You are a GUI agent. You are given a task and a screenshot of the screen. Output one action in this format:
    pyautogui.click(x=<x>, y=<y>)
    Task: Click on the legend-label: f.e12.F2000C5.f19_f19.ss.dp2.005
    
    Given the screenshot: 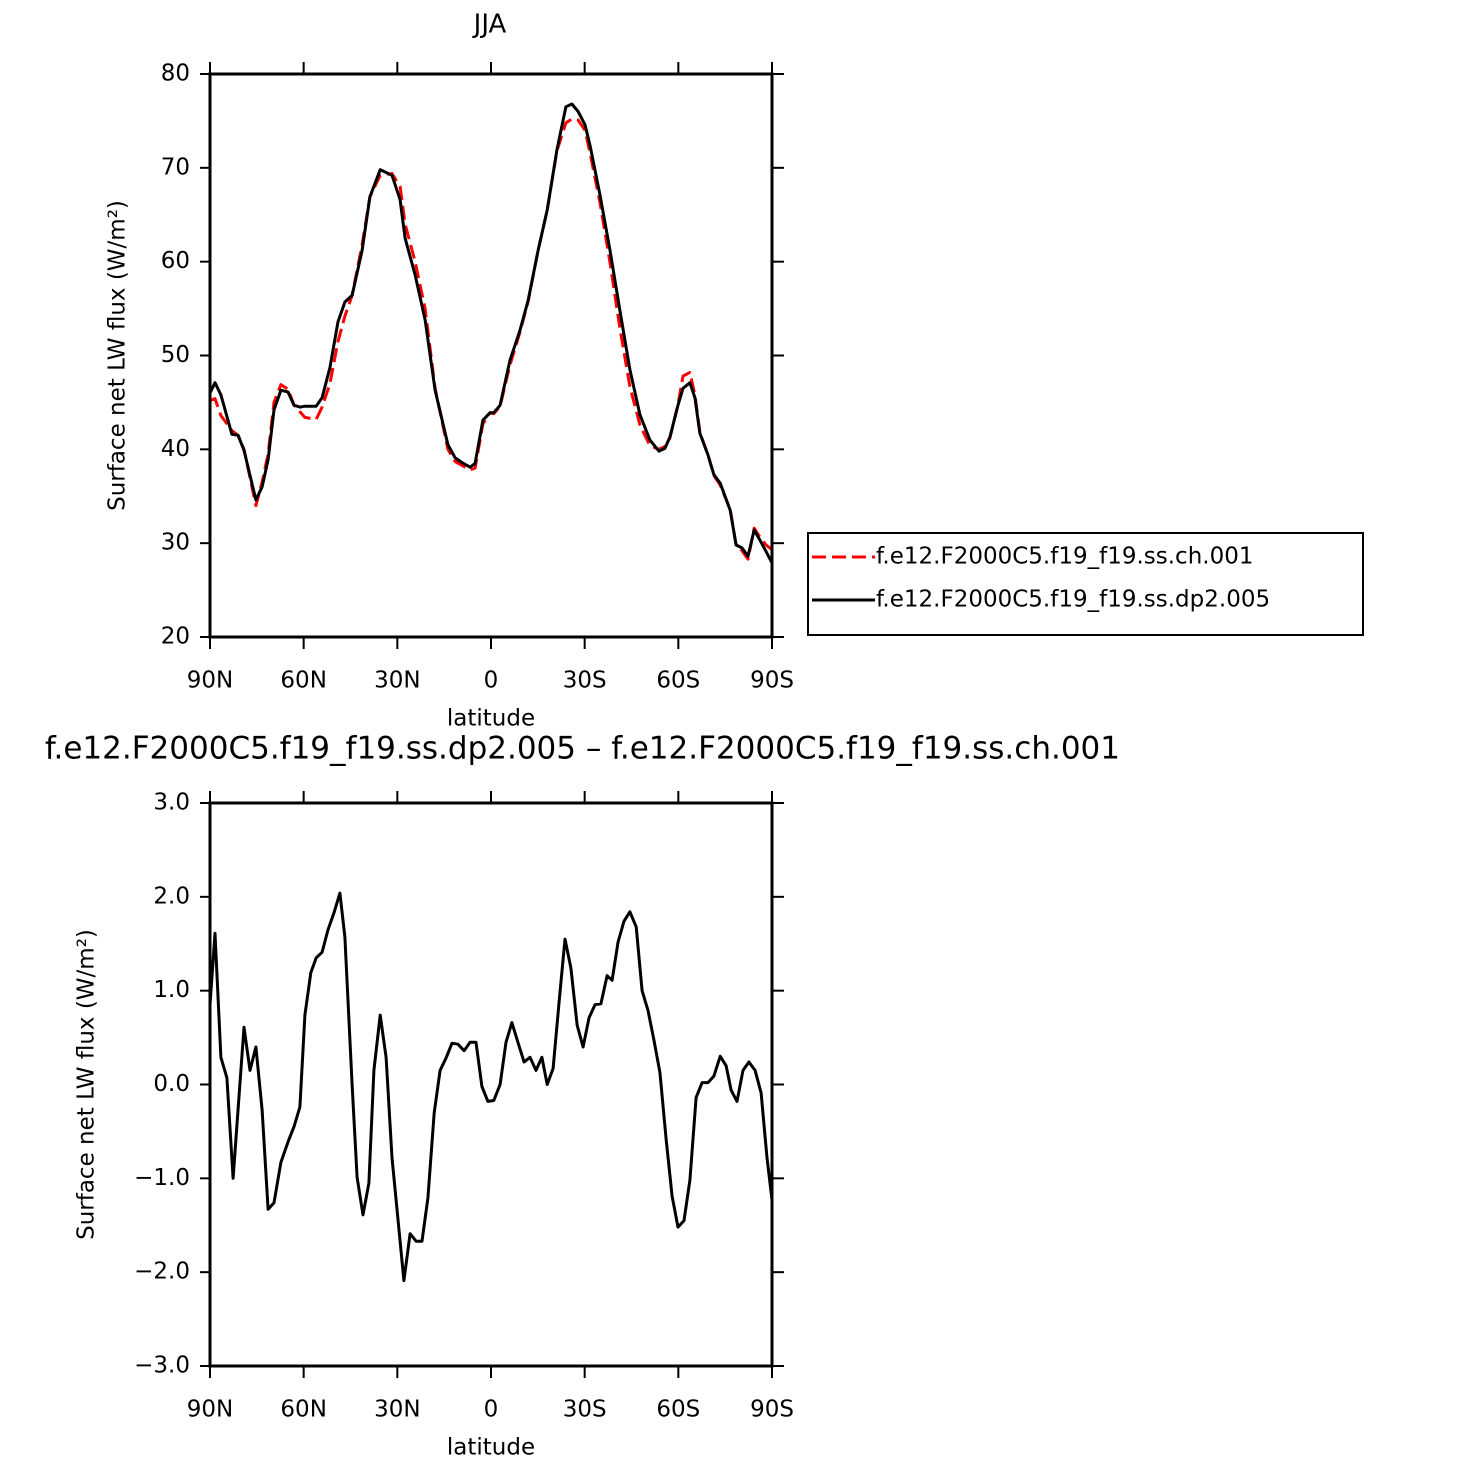 What is the action you would take?
    pyautogui.click(x=1073, y=600)
    